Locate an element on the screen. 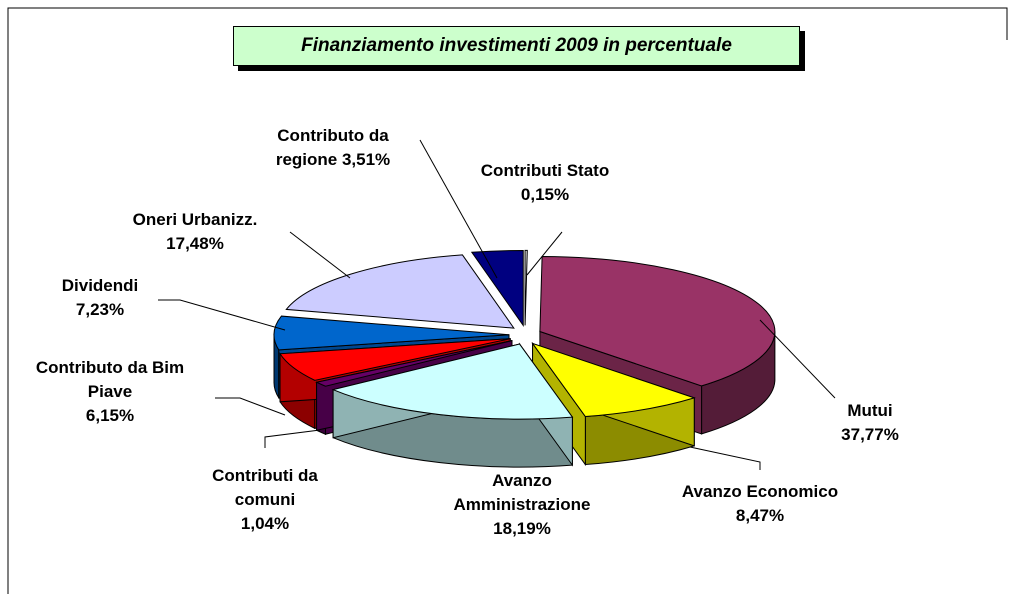  value-label: 18,19% is located at coordinates (522, 528).